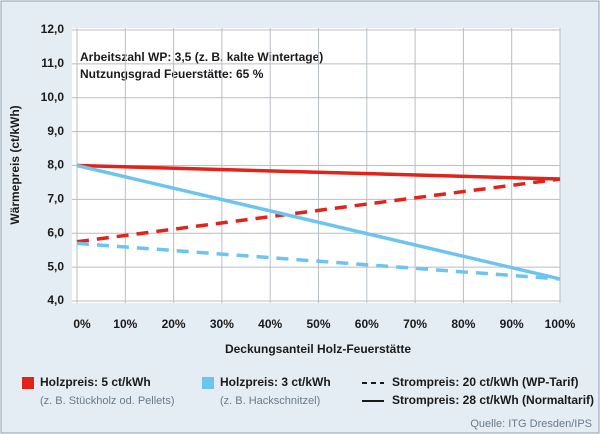 The height and width of the screenshot is (434, 600). I want to click on legend-label: Holzpreis: 5 ct/kWh, so click(95, 382).